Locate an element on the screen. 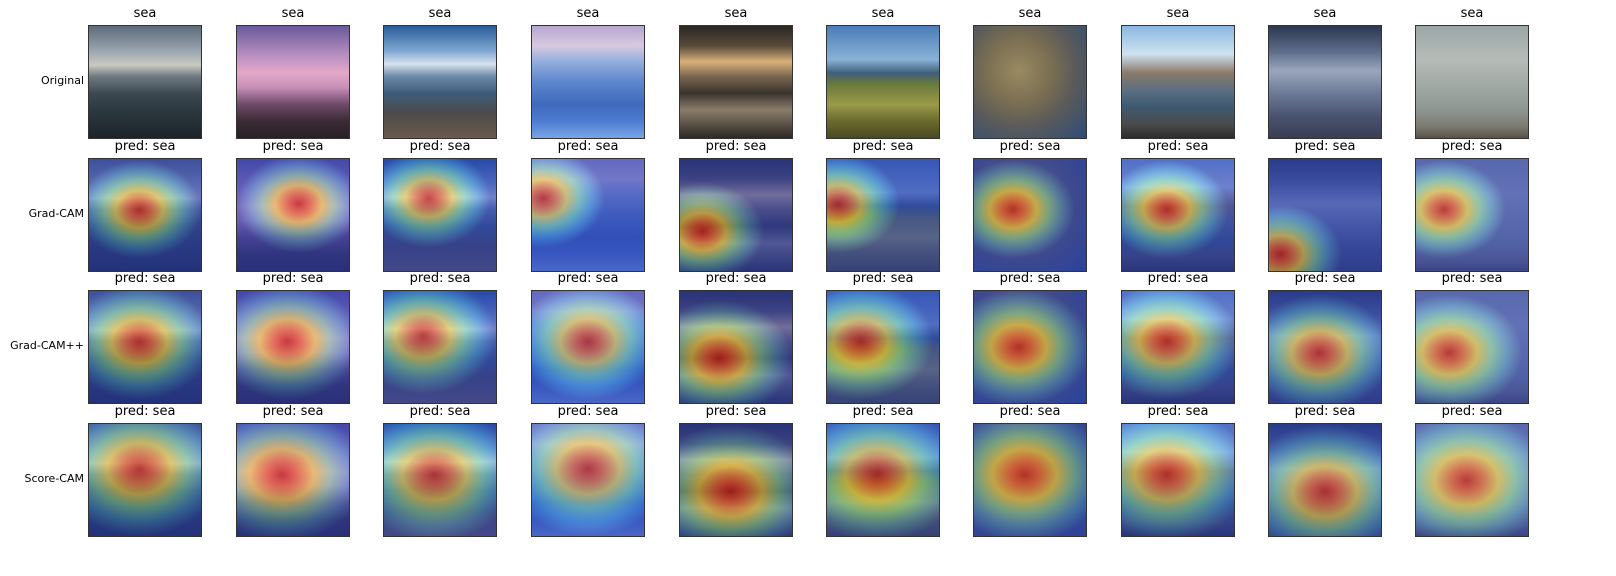  row-label-score-cam: Score-CAM is located at coordinates (54, 478).